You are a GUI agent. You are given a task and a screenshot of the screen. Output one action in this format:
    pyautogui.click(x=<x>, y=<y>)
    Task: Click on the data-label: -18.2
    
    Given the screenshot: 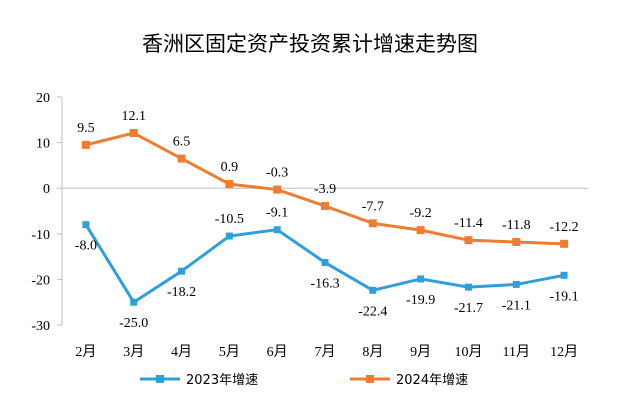 What is the action you would take?
    pyautogui.click(x=181, y=292)
    